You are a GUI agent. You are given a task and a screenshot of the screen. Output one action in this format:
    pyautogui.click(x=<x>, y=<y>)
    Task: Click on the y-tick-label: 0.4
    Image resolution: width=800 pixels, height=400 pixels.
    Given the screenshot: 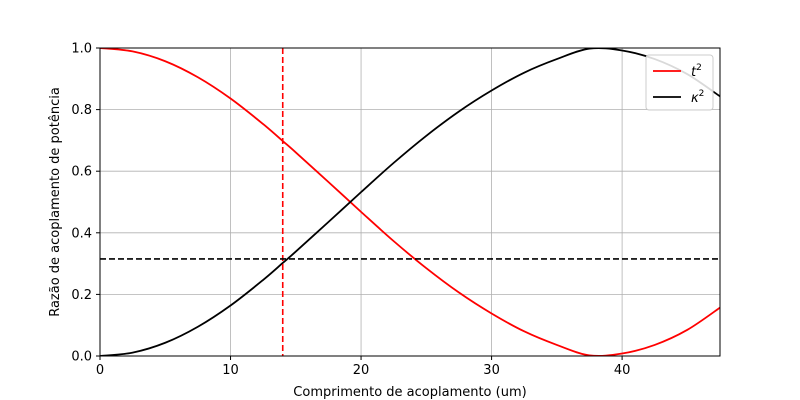 What is the action you would take?
    pyautogui.click(x=81, y=233)
    